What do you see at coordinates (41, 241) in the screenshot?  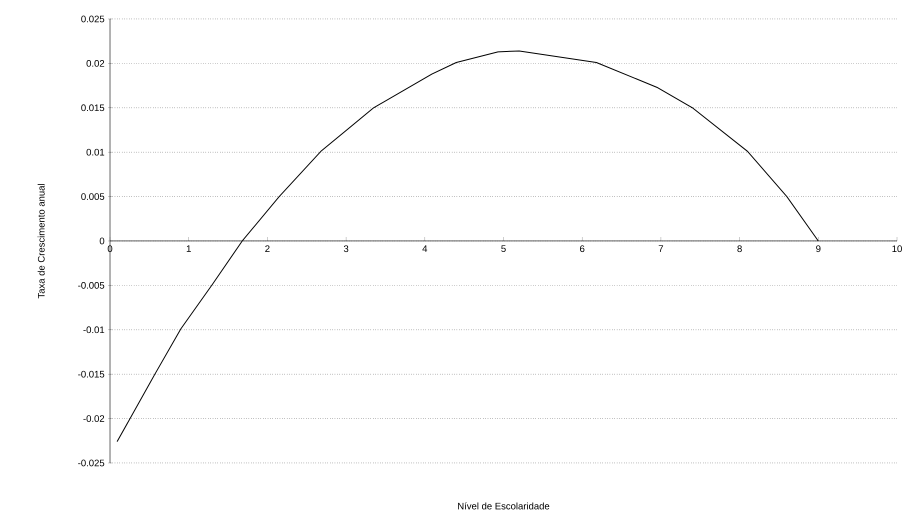 I see `y-axis-title: Taxa de Crescimento anual` at bounding box center [41, 241].